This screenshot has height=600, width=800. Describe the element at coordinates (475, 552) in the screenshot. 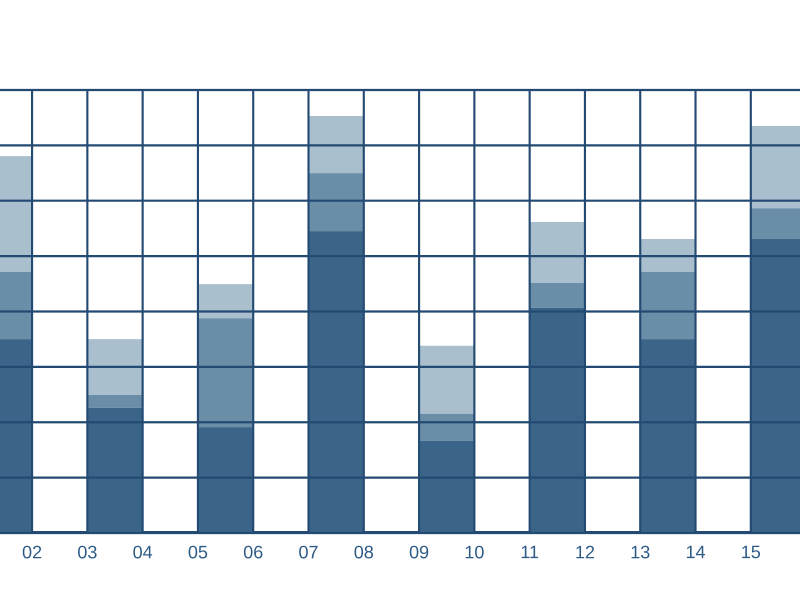

I see `x-tick-label: 10` at that location.